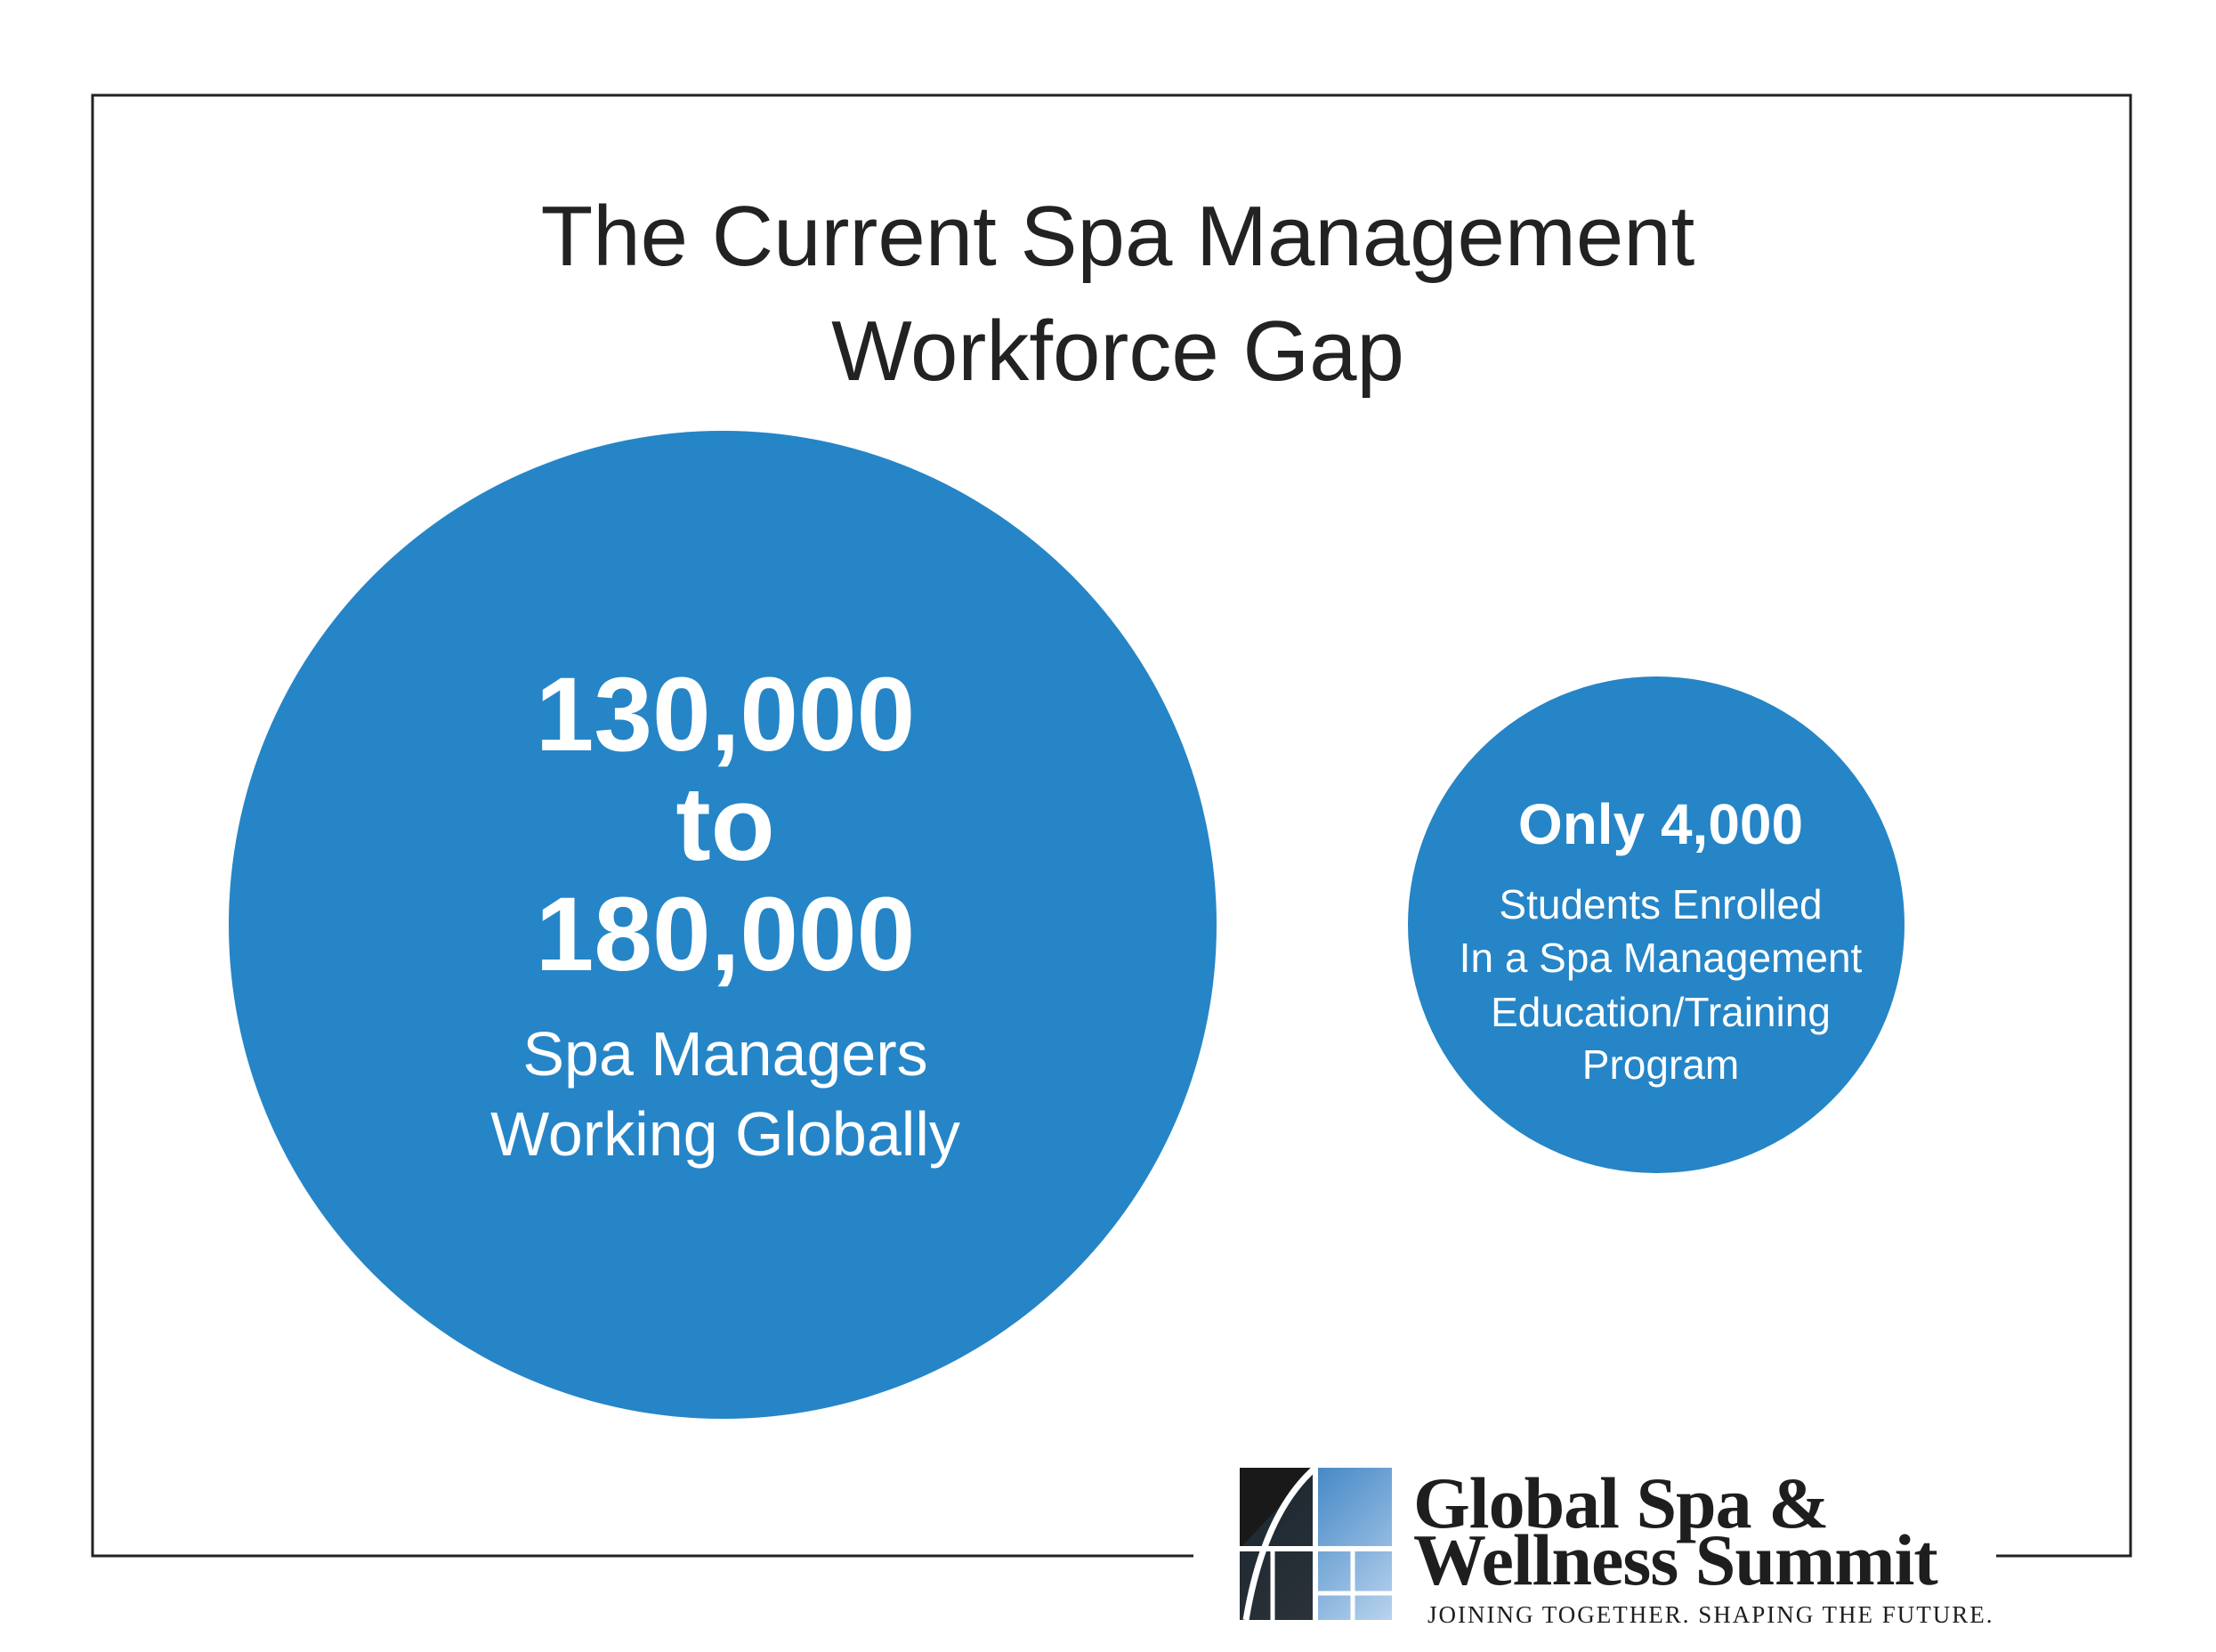 The height and width of the screenshot is (1652, 2216). Describe the element at coordinates (1660, 904) in the screenshot. I see `caption-line: Students Enrolled` at that location.